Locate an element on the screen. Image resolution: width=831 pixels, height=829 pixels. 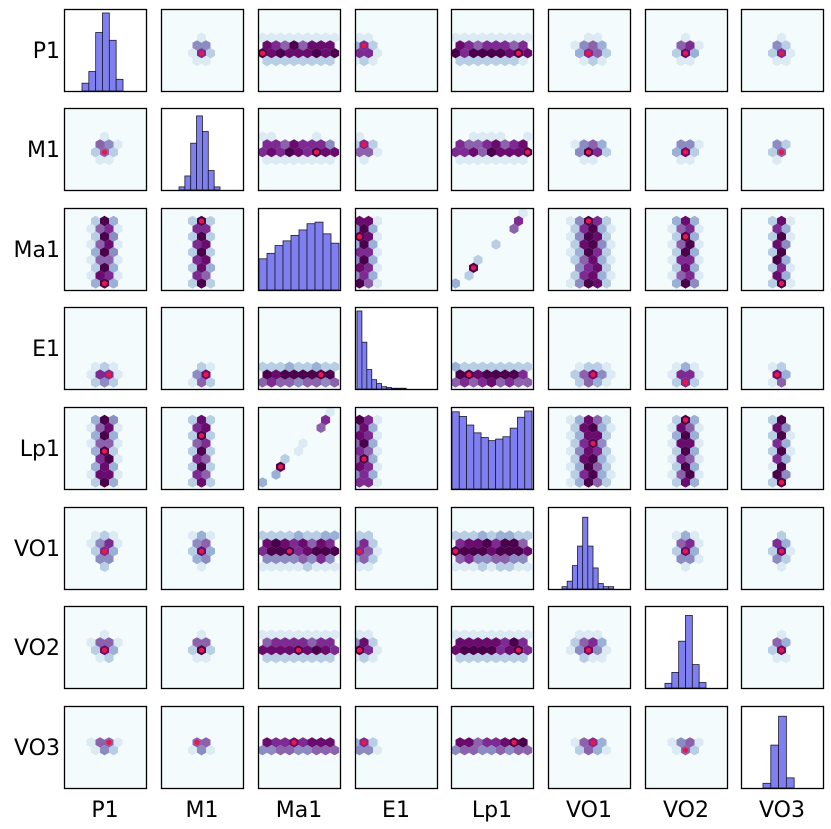
panel-VO1-Lp1 is located at coordinates (492, 548).